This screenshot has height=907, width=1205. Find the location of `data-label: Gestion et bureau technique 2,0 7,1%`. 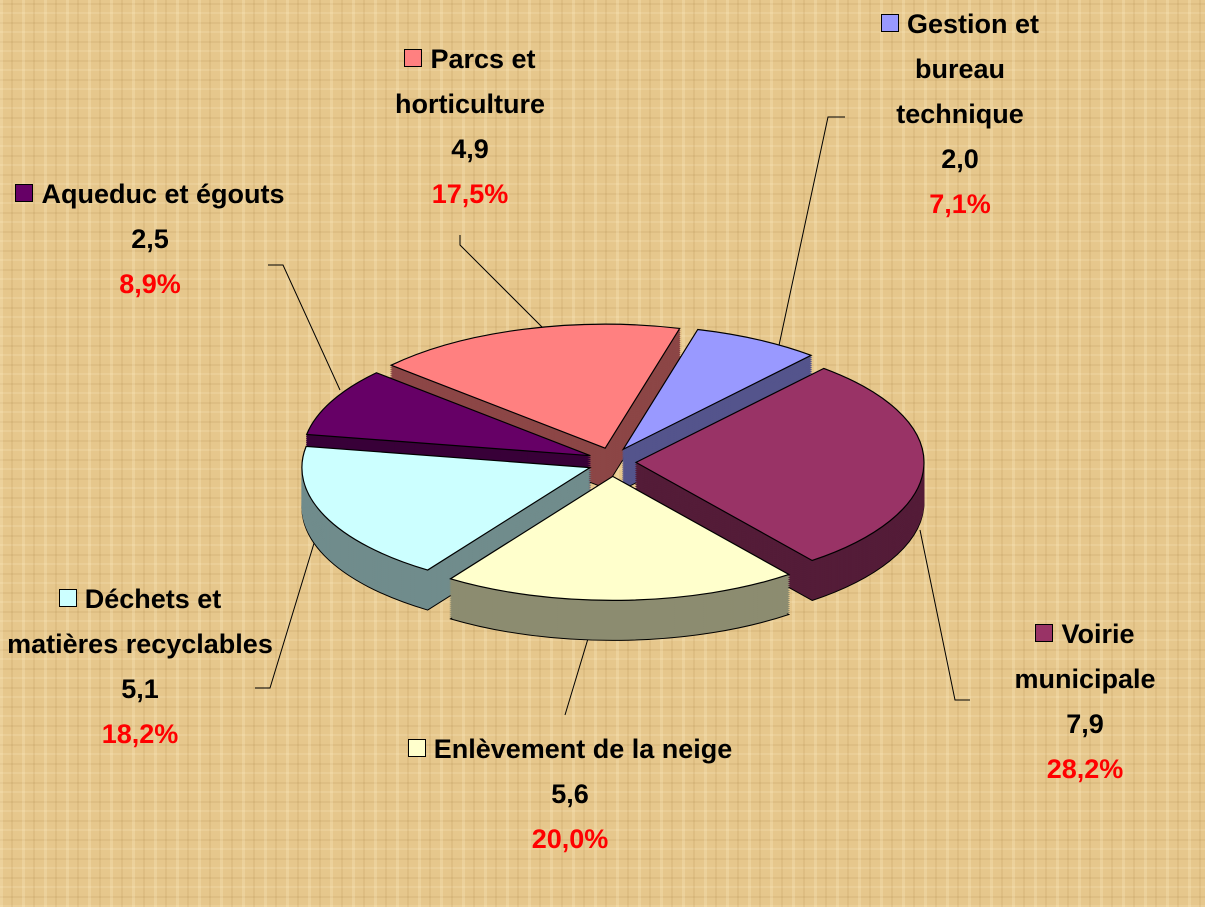

data-label: Gestion et bureau technique 2,0 7,1% is located at coordinates (960, 114).